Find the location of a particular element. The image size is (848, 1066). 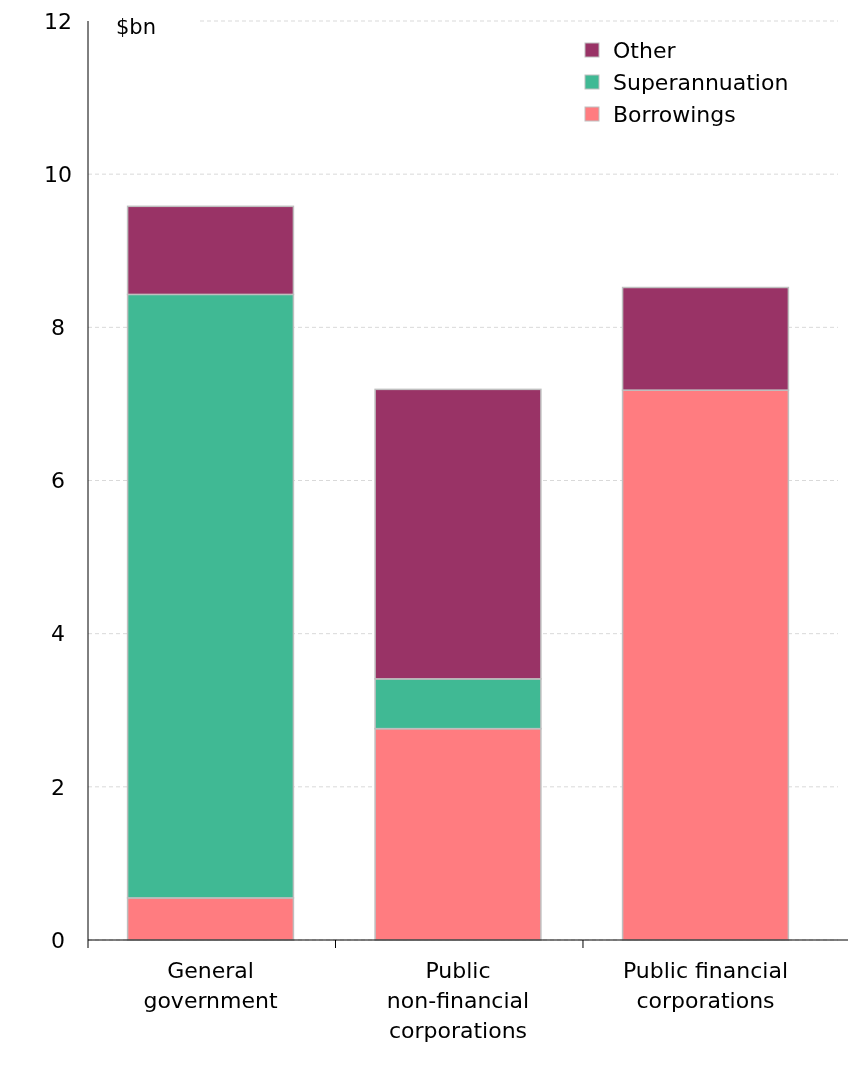

y-tick-label: 0 is located at coordinates (58, 940).